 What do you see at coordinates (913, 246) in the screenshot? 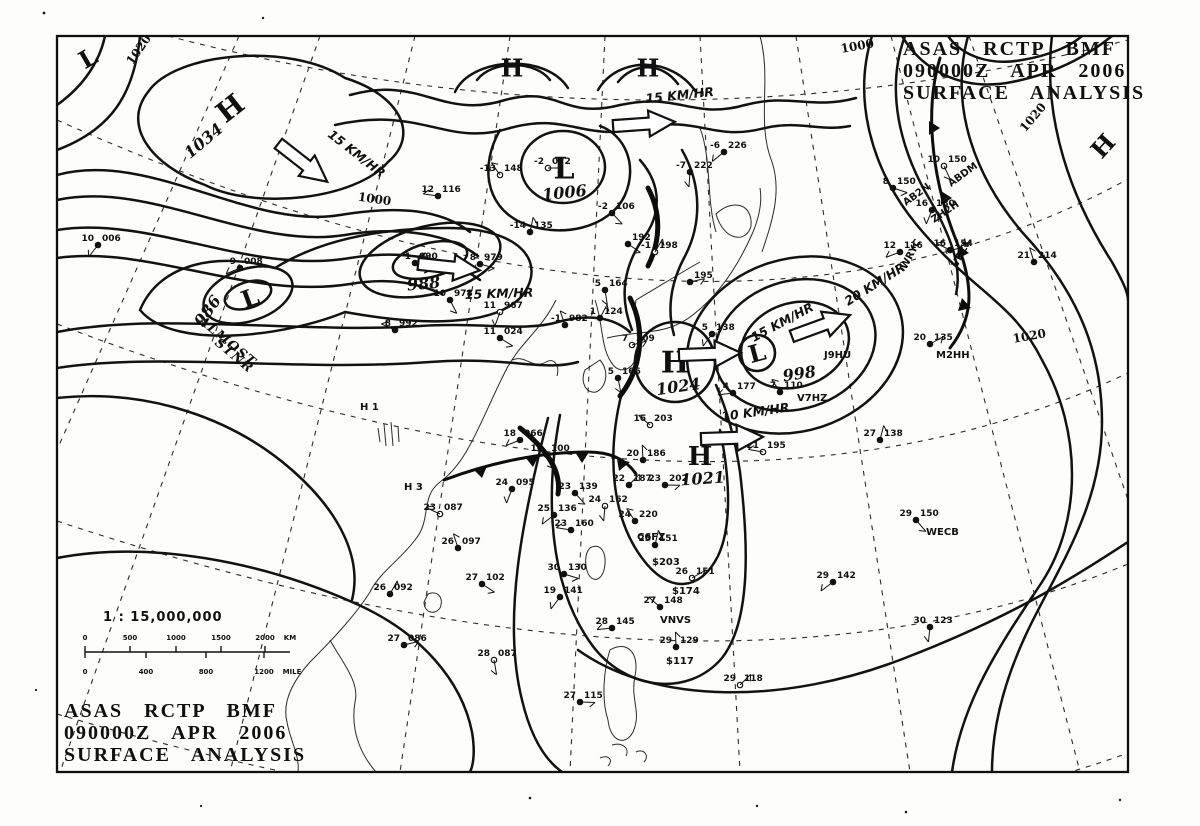
I see `station-pressure: 116` at bounding box center [913, 246].